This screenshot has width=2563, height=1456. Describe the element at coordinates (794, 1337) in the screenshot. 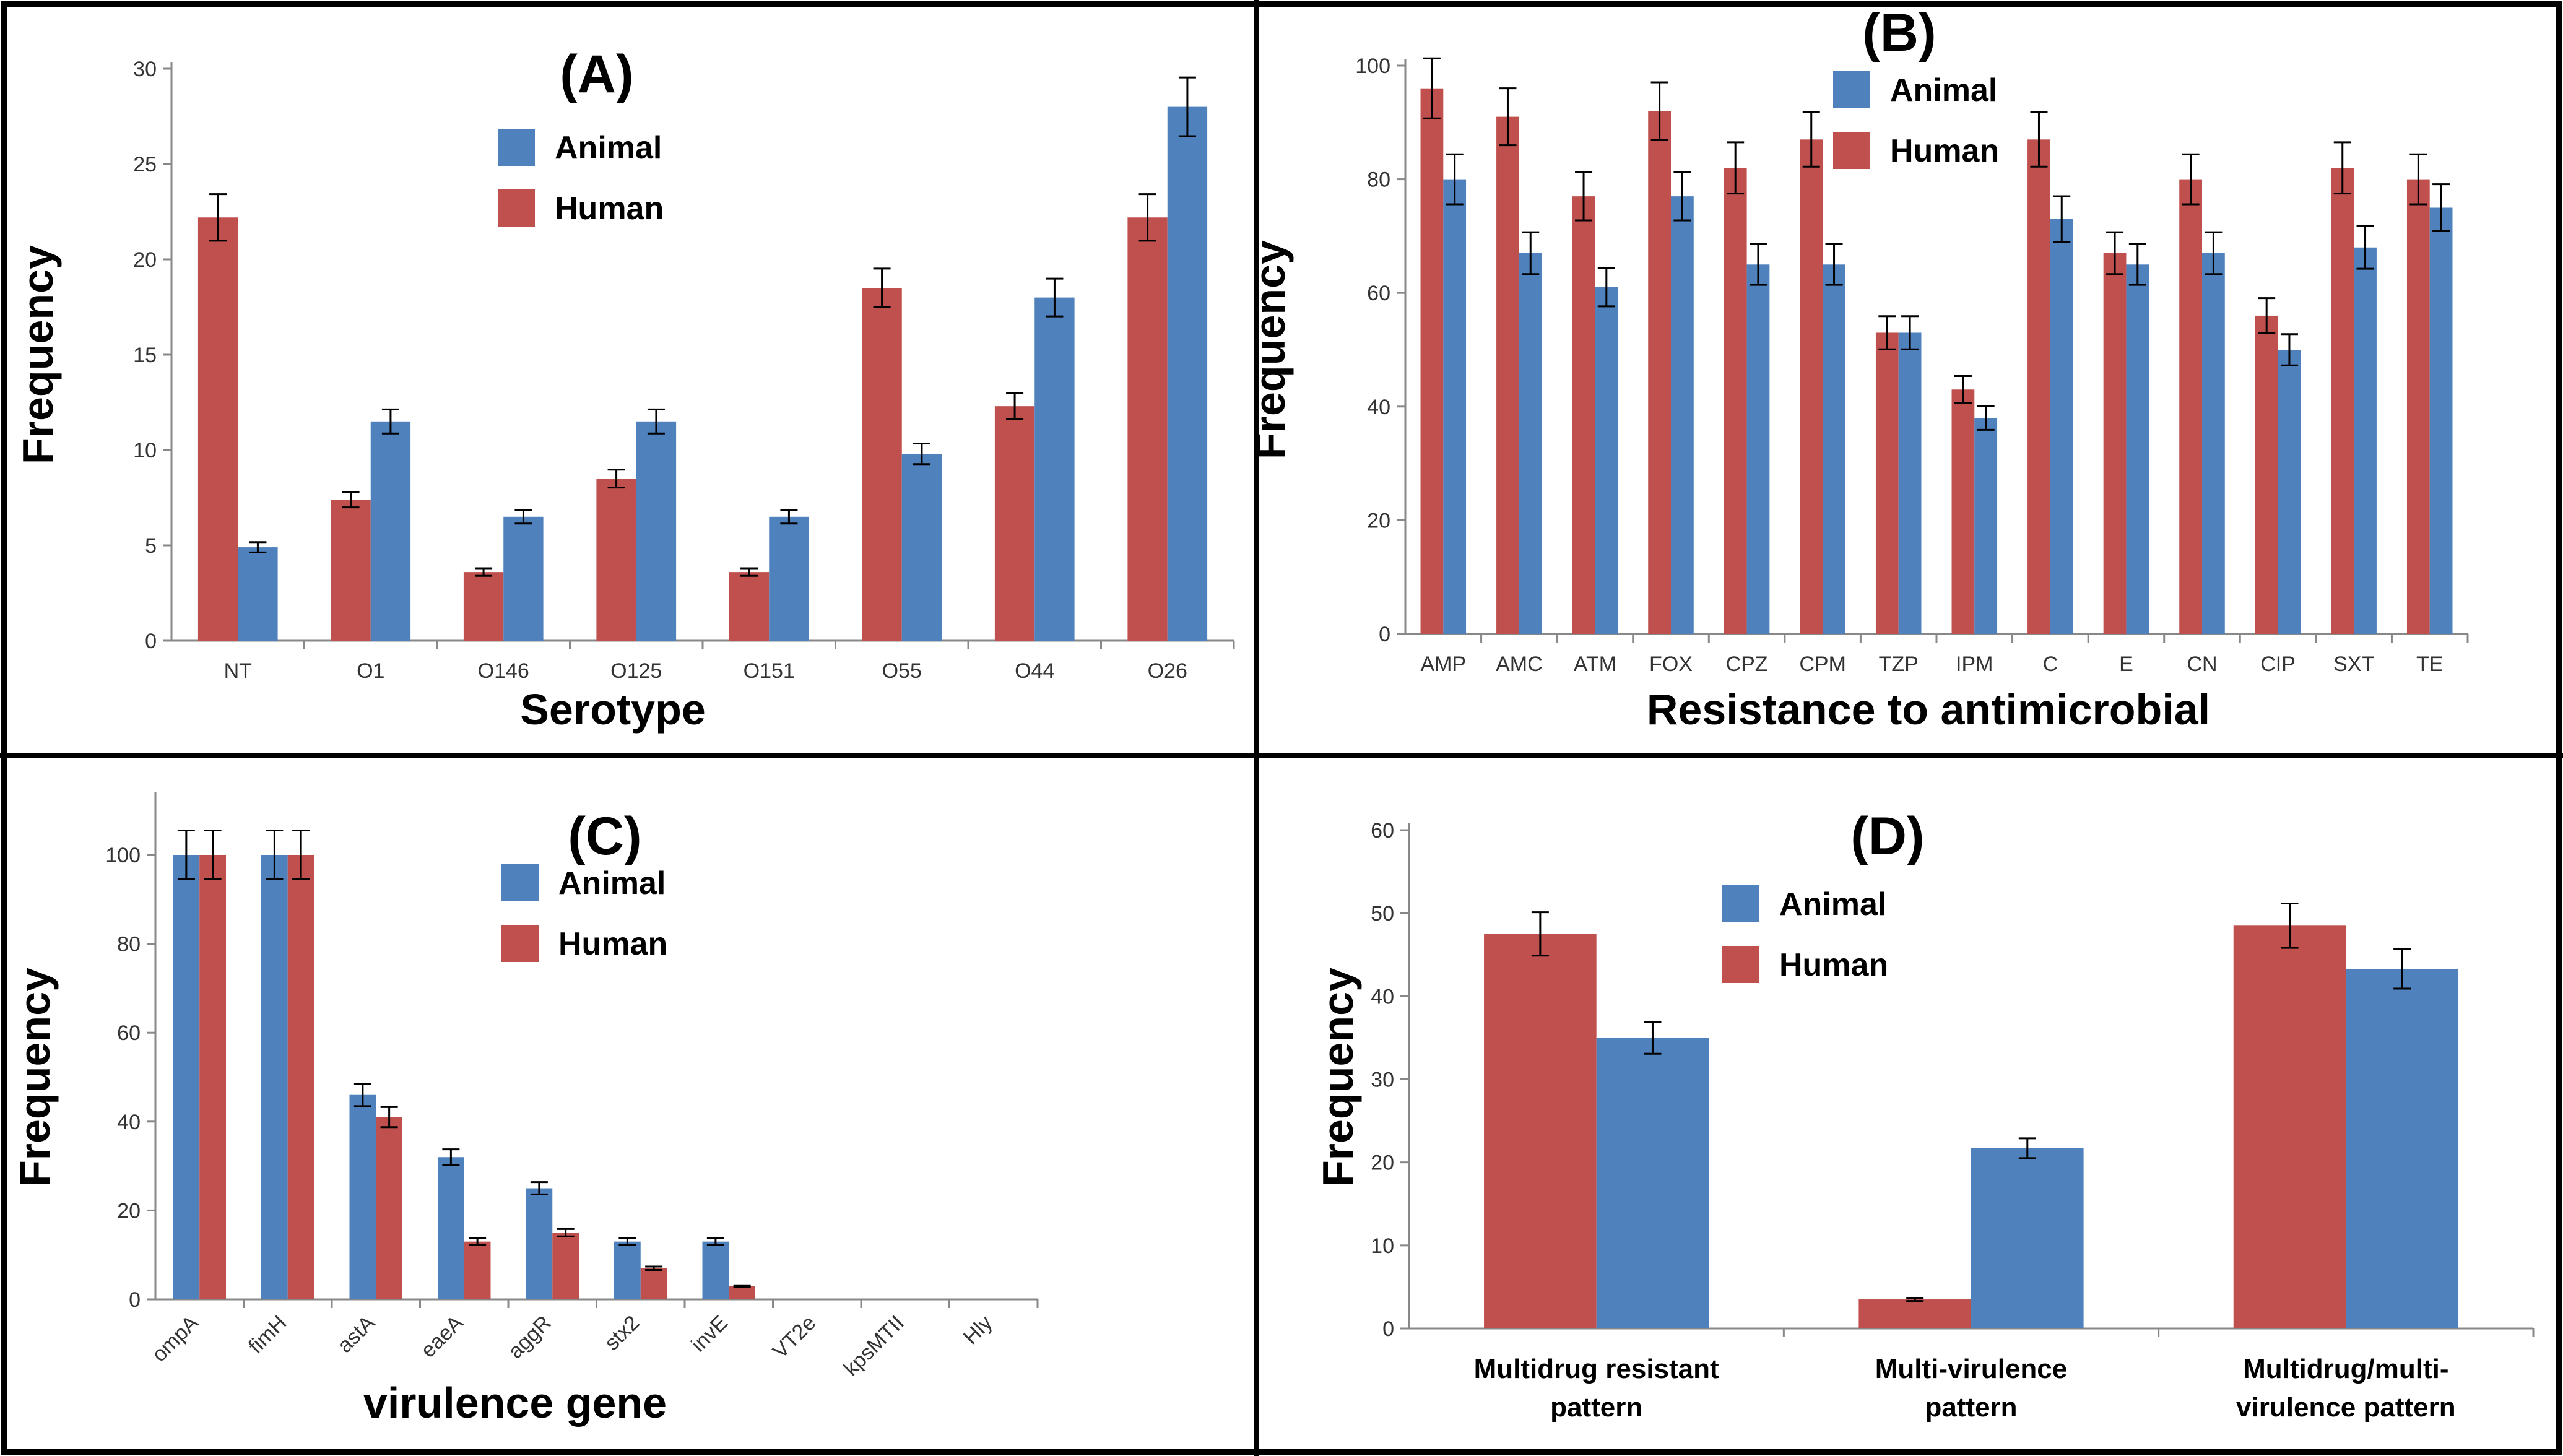

I see `x-tick-label: VT2e` at that location.